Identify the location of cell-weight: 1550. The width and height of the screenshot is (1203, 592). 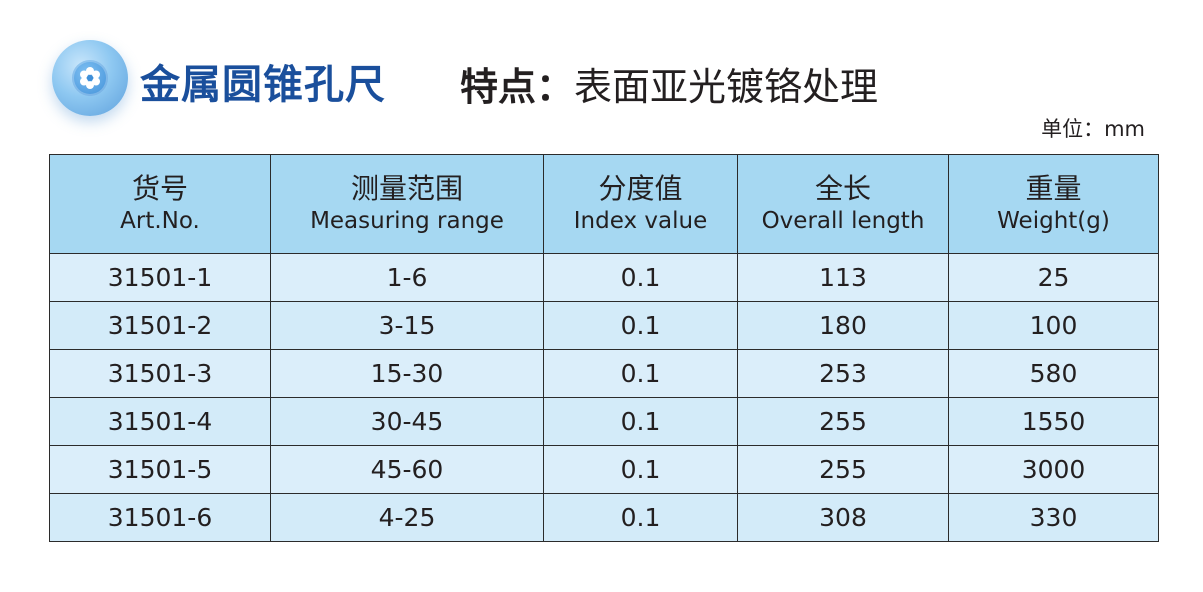
(1053, 421).